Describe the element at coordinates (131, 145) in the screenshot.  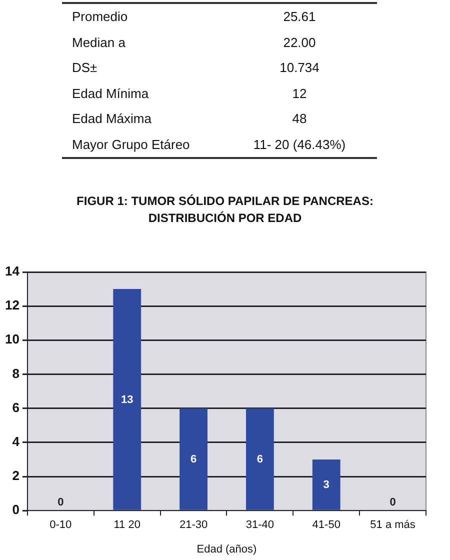
I see `text: Mayor Grupo Etáreo` at that location.